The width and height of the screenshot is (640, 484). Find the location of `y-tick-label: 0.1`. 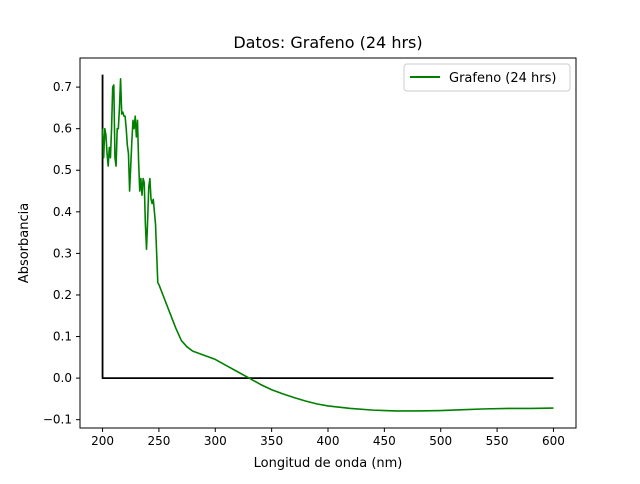

y-tick-label: 0.1 is located at coordinates (62, 337).